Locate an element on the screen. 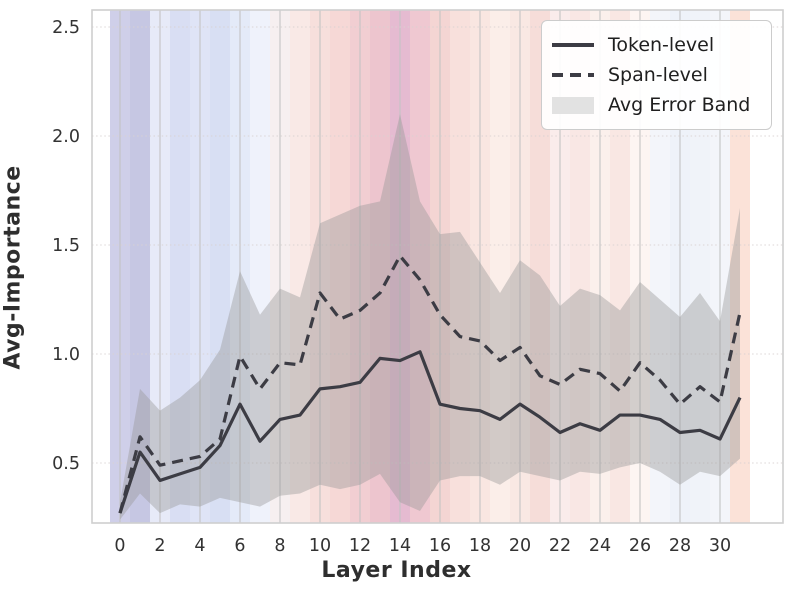 The image size is (793, 591). error-band-sample-icon is located at coordinates (573, 105).